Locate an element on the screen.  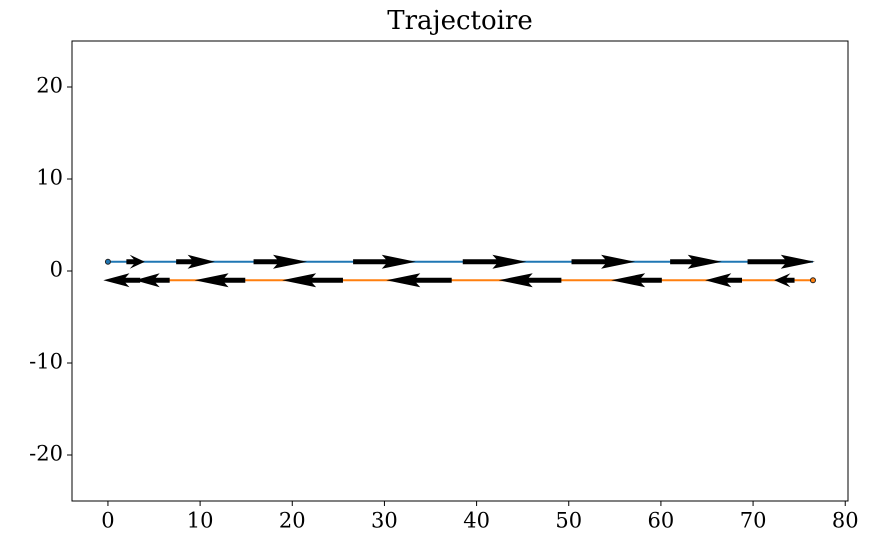
y-tick-label: -20 is located at coordinates (46, 454).